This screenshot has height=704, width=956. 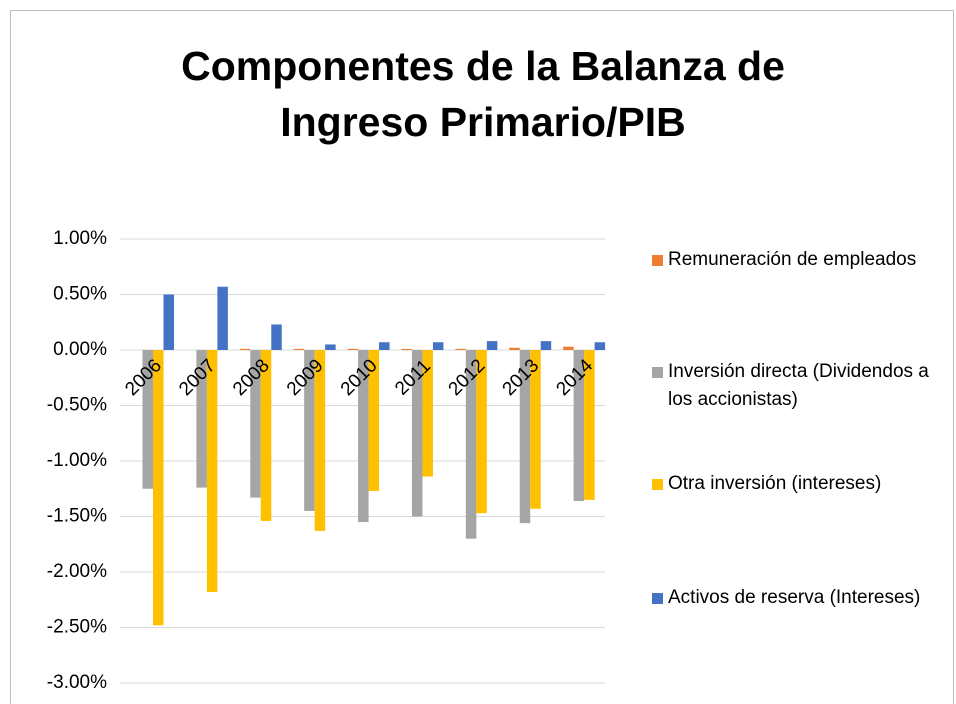 I want to click on y-tick-label: 0.00%, so click(x=80, y=349).